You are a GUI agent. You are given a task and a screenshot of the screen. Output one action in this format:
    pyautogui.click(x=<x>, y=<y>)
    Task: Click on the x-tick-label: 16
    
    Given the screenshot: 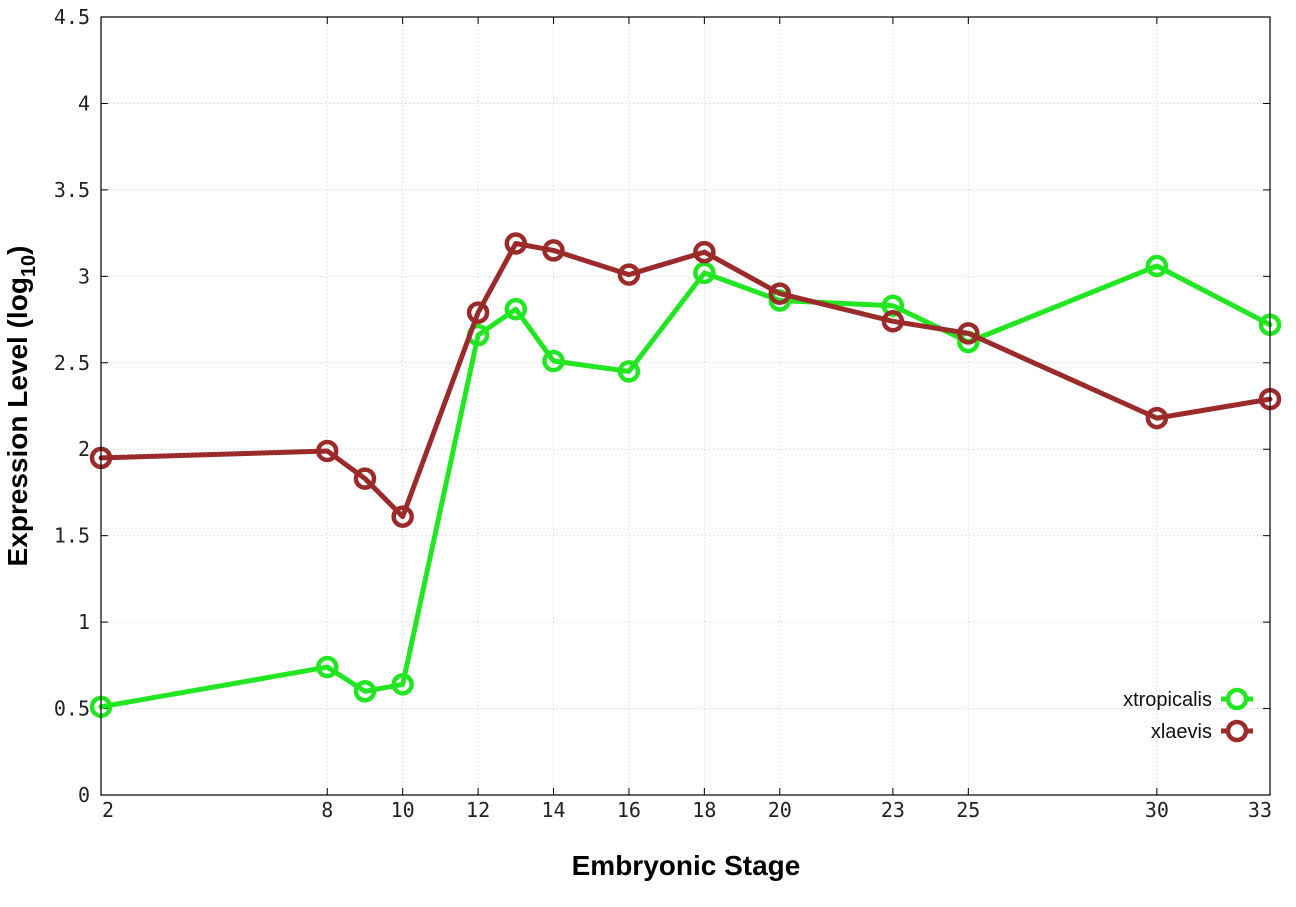 What is the action you would take?
    pyautogui.click(x=629, y=810)
    